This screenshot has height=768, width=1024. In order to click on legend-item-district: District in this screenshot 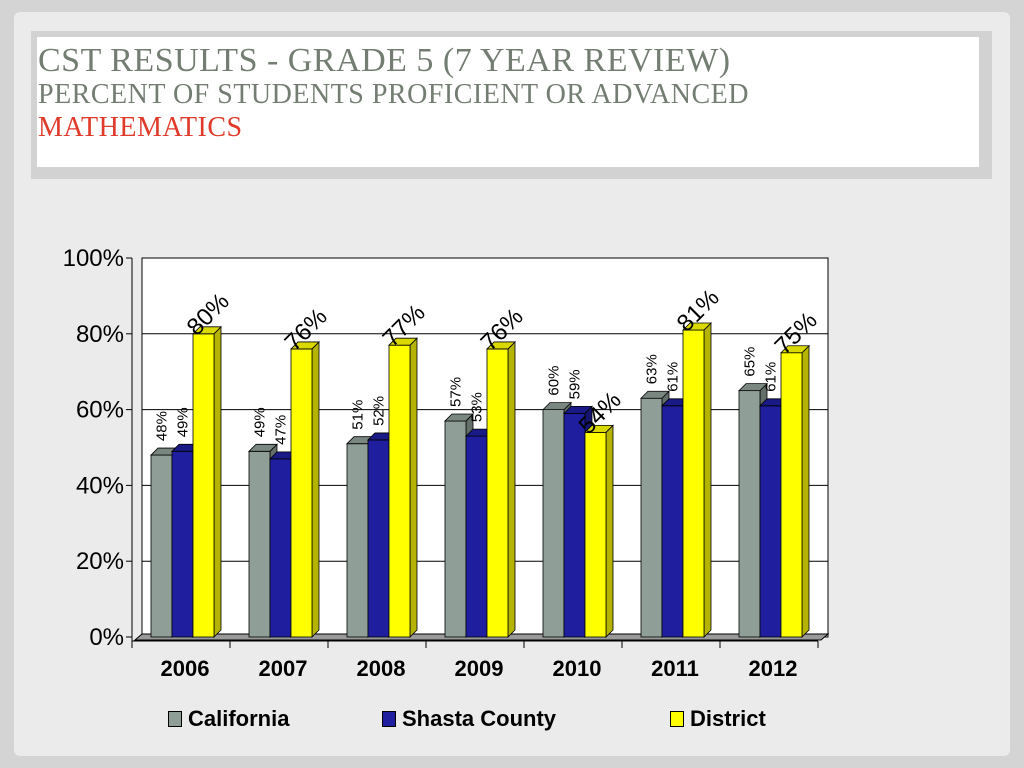, I will do `click(718, 719)`.